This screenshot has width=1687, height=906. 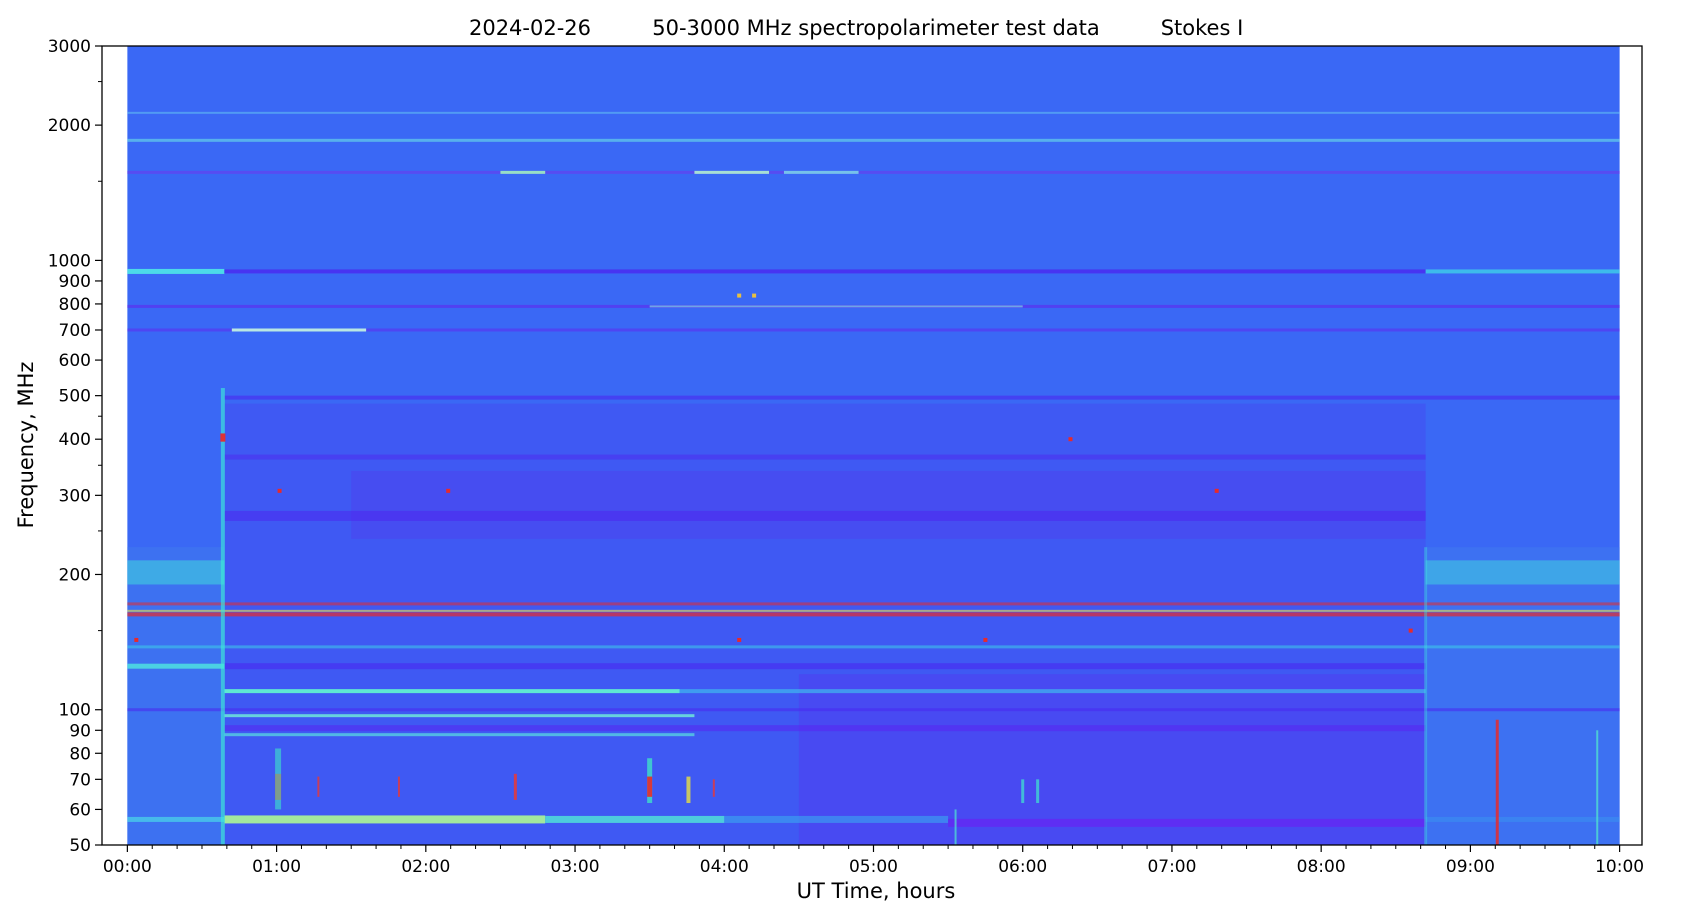 I want to click on y-tick-label: 60, so click(x=80, y=810).